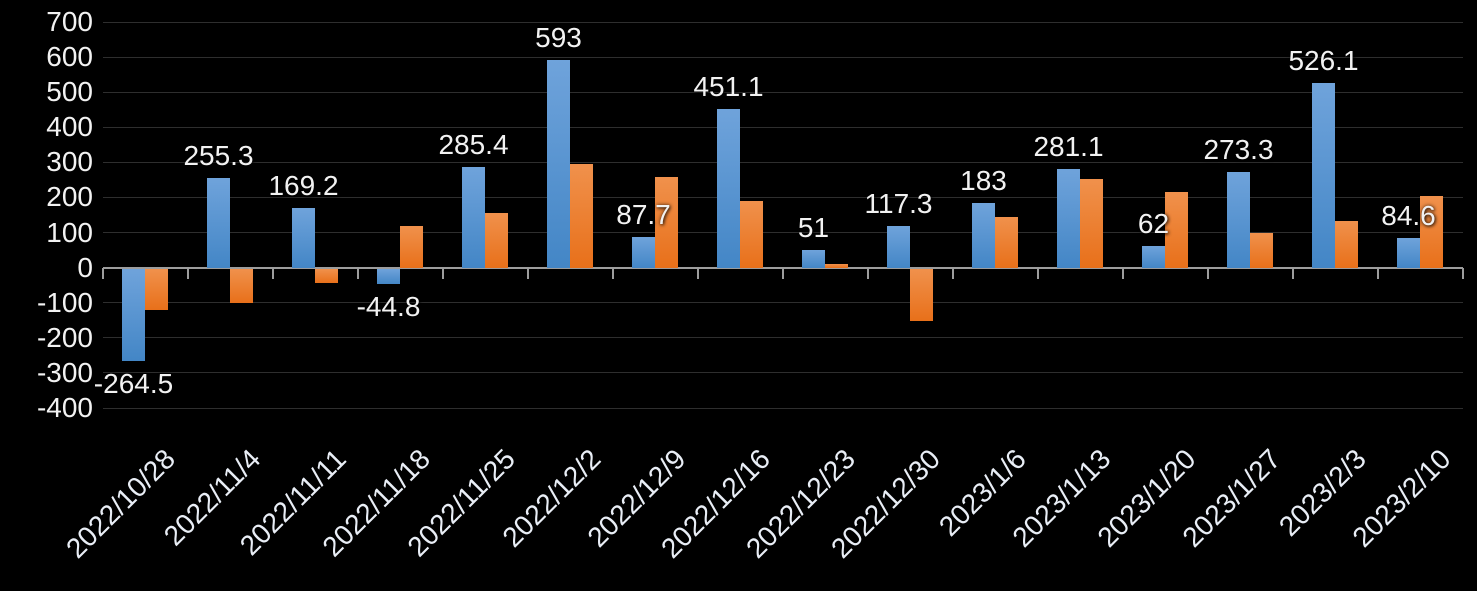 Image resolution: width=1477 pixels, height=591 pixels. Describe the element at coordinates (133, 384) in the screenshot. I see `data-label: -264.5` at that location.